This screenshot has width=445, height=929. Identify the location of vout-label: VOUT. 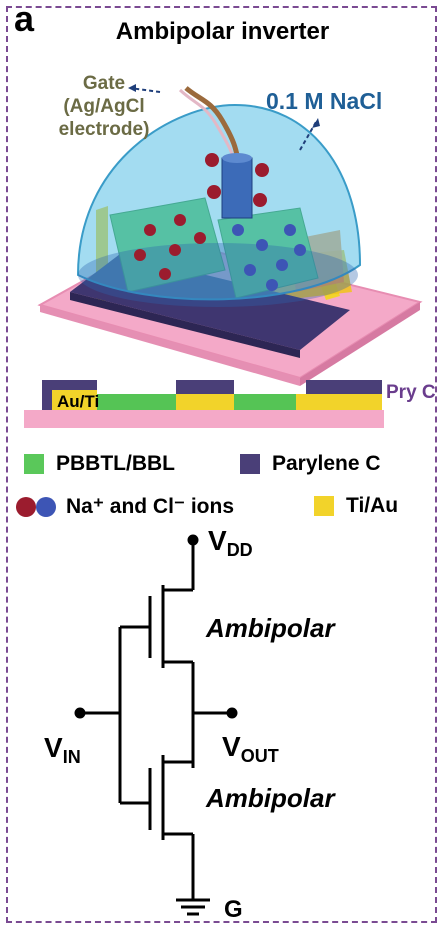
(250, 748).